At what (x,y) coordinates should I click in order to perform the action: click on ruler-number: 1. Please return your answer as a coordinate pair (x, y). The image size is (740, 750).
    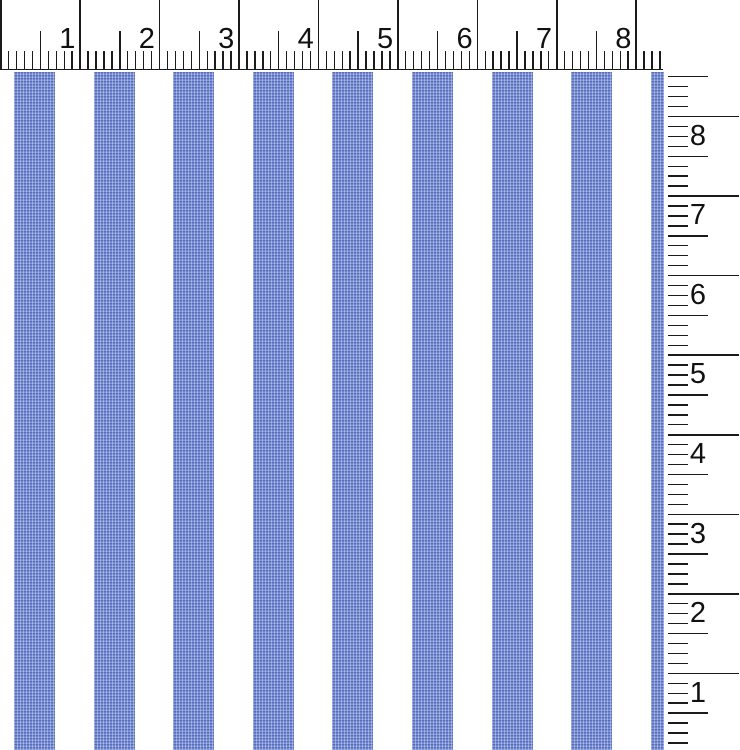
    Looking at the image, I should click on (67, 39).